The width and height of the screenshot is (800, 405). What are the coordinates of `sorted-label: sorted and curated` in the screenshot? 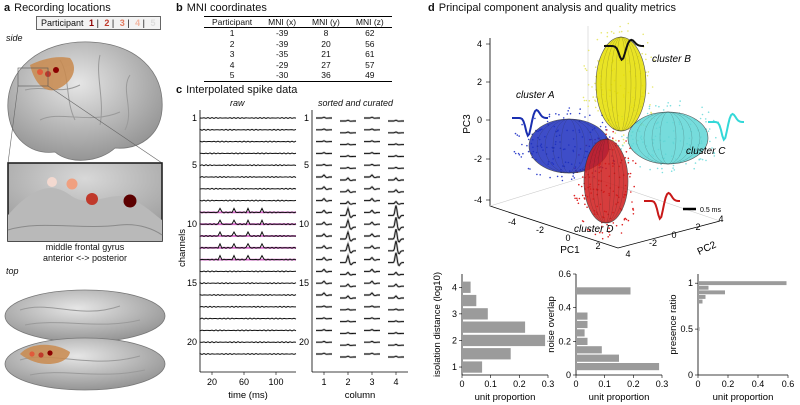 It's located at (356, 103).